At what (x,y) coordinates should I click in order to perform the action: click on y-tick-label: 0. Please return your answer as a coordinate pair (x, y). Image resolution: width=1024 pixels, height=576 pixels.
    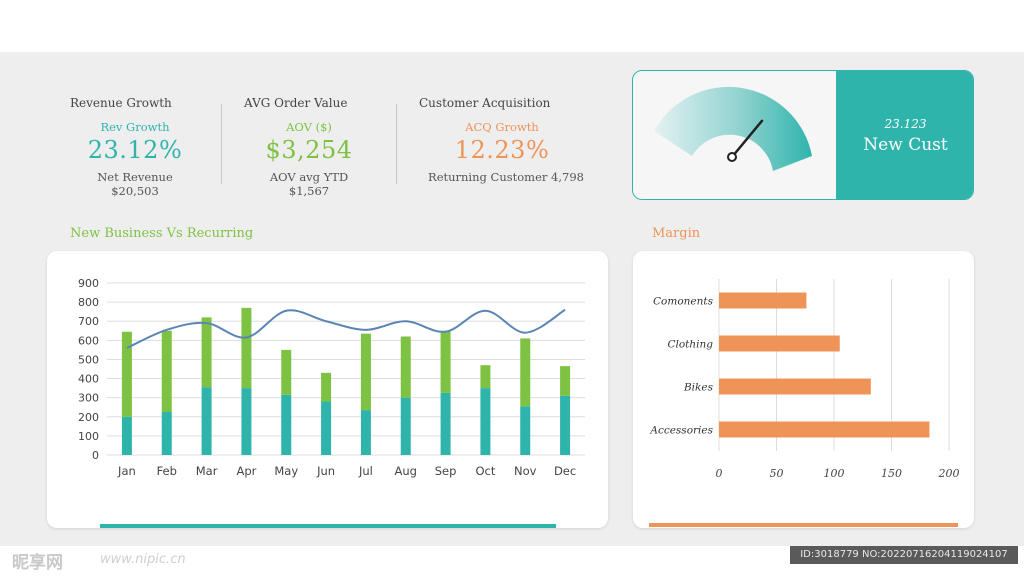
    Looking at the image, I should click on (95, 455).